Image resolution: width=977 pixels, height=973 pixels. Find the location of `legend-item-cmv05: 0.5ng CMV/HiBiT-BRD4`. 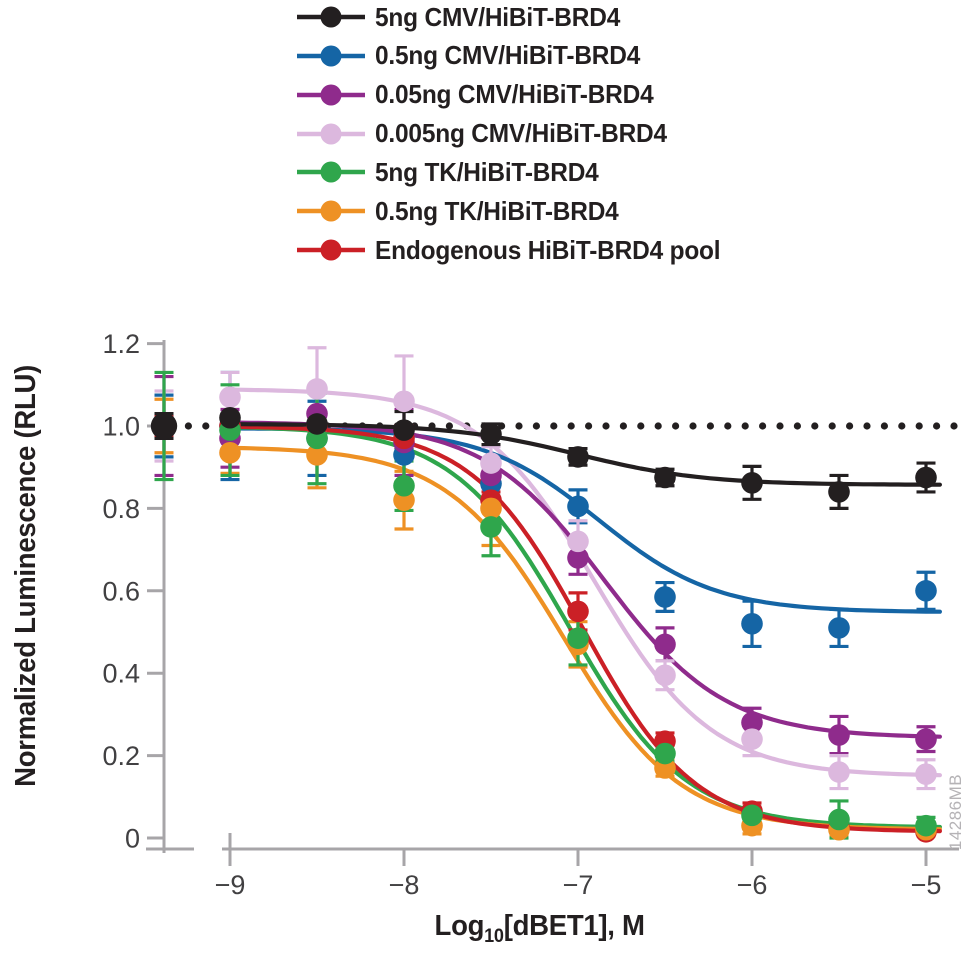

legend-item-cmv05: 0.5ng CMV/HiBiT-BRD4 is located at coordinates (476, 55).